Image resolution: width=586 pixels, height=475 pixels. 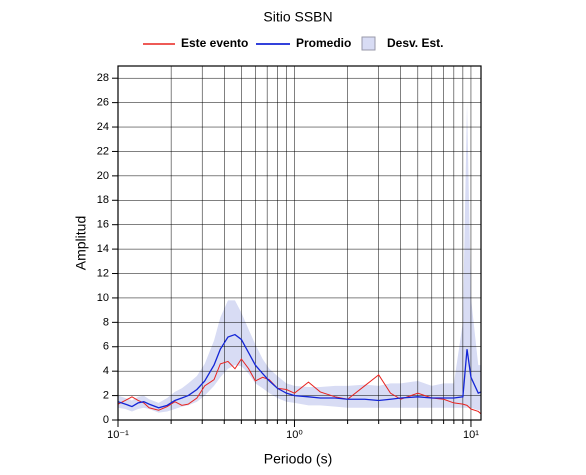 What do you see at coordinates (103, 176) in the screenshot?
I see `y-tick-label: 20` at bounding box center [103, 176].